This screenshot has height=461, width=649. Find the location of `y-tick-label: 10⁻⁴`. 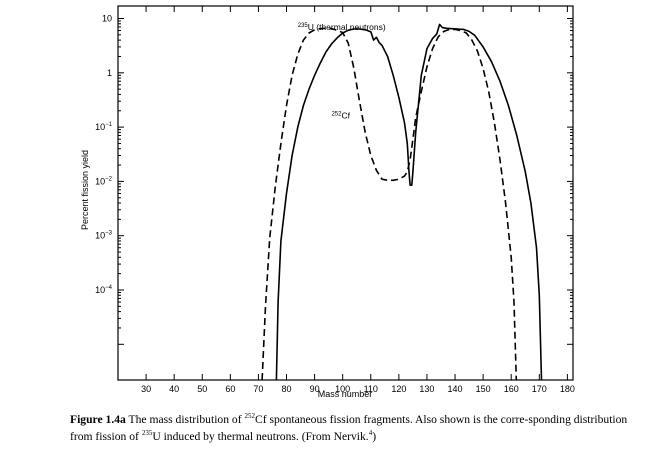

y-tick-label: 10⁻⁴ is located at coordinates (104, 290).